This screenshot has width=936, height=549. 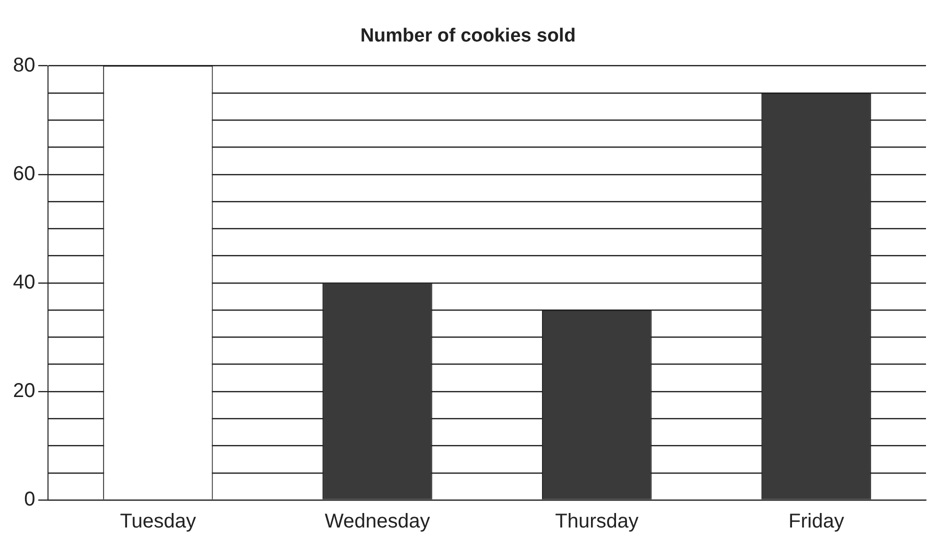 What do you see at coordinates (24, 65) in the screenshot?
I see `y-tick-label: 80` at bounding box center [24, 65].